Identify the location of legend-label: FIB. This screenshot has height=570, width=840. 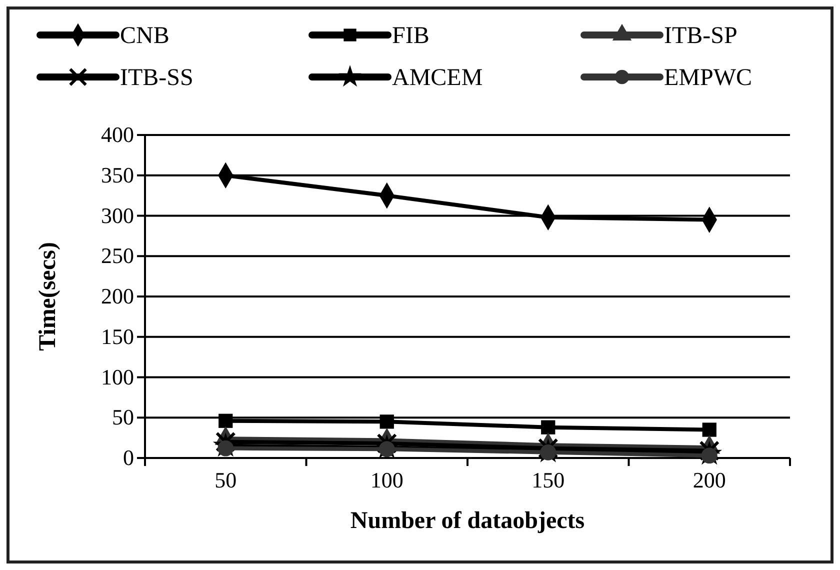
(411, 36).